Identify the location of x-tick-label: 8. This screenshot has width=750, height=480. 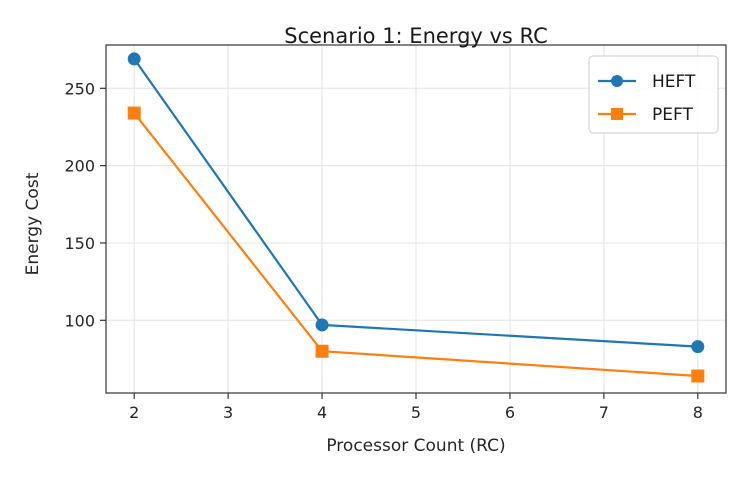
(698, 412).